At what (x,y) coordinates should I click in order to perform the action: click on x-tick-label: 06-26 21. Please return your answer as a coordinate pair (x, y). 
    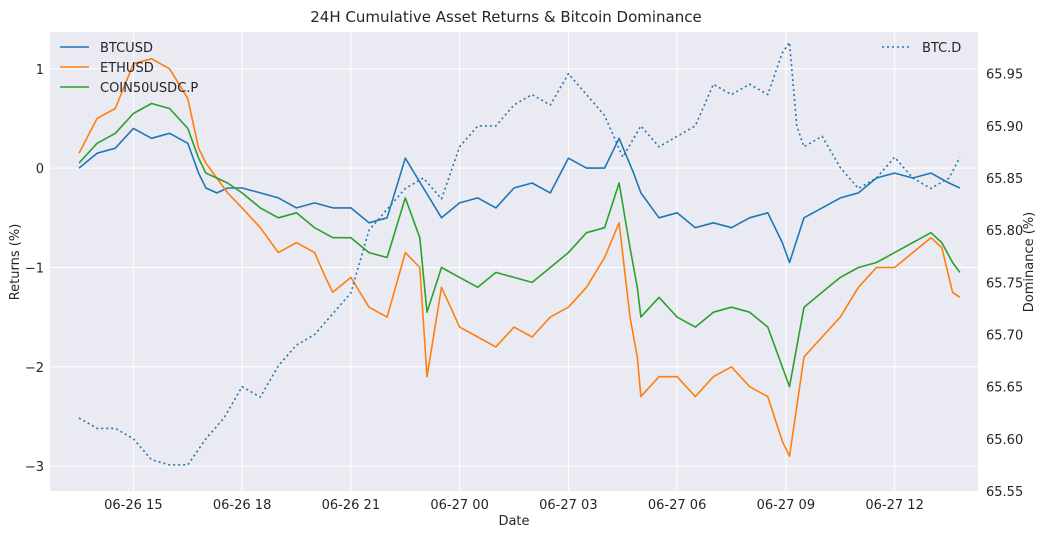
    Looking at the image, I should click on (351, 505).